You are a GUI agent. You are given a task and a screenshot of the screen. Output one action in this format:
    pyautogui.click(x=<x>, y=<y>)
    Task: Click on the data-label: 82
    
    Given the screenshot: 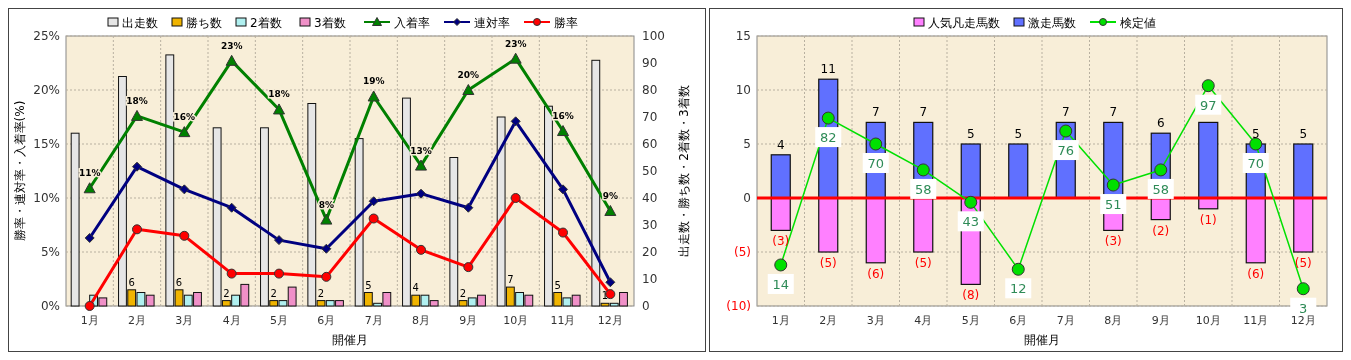 What is the action you would take?
    pyautogui.click(x=828, y=138)
    